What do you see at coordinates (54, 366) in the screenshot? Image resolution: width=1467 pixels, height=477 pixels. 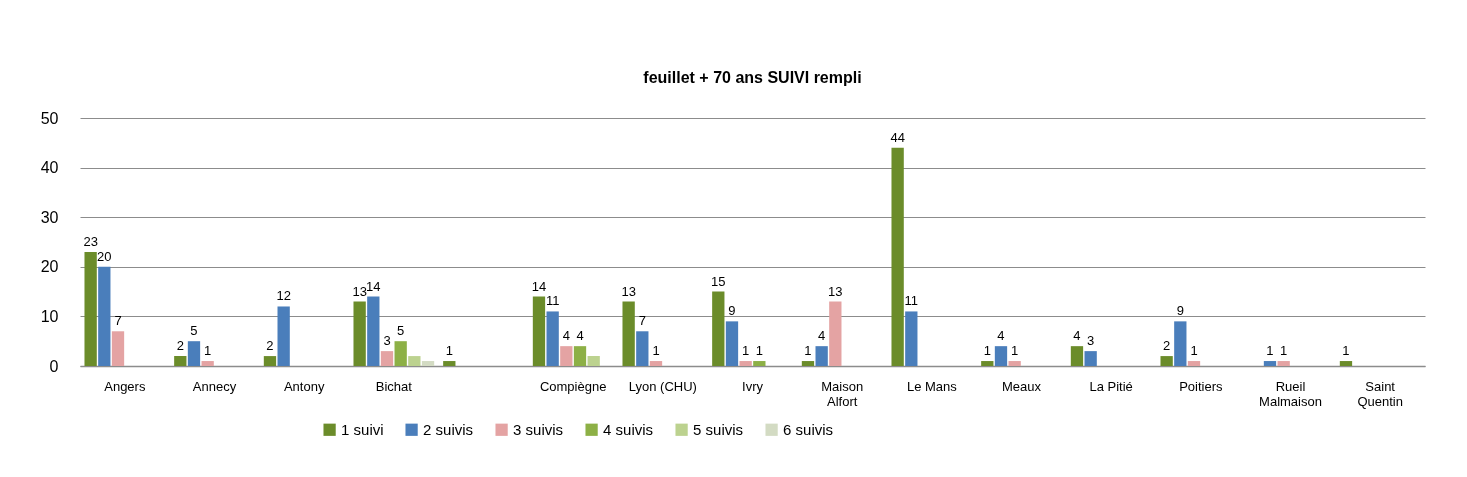 I see `y-tick-label: 0` at bounding box center [54, 366].